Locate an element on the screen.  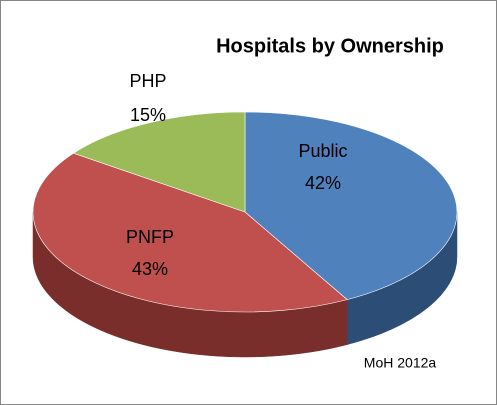
chart-title: Hospitals by Ownership is located at coordinates (330, 46).